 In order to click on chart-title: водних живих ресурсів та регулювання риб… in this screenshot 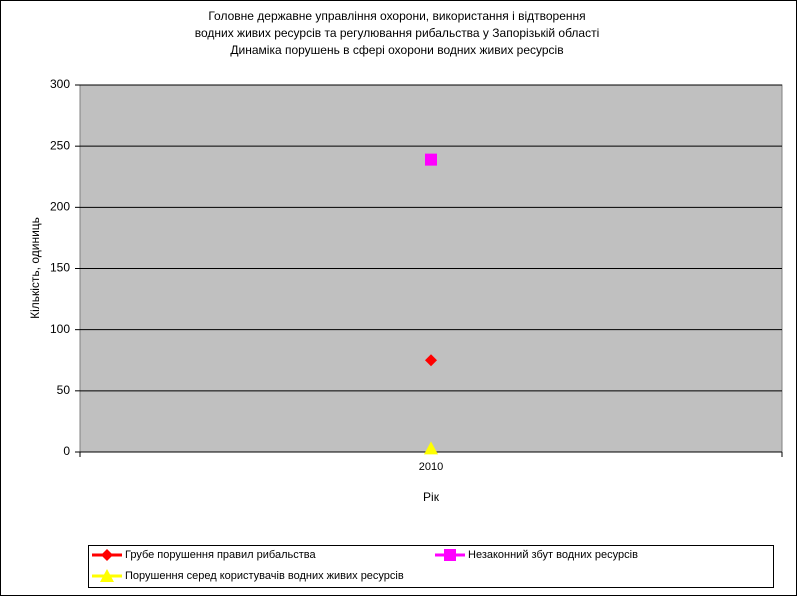, I will do `click(397, 33)`.